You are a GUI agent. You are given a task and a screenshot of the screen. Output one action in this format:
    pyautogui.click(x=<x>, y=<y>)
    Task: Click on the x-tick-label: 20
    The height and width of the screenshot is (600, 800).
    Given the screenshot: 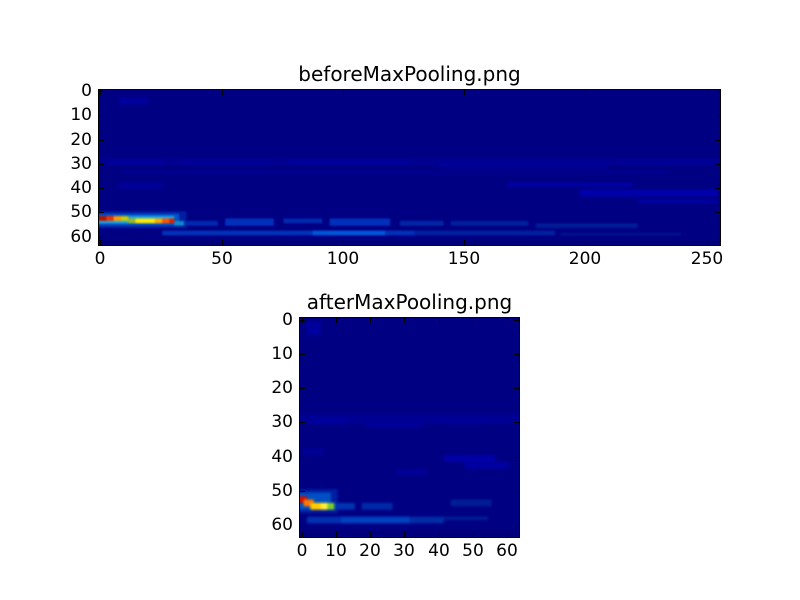 What is the action you would take?
    pyautogui.click(x=370, y=551)
    